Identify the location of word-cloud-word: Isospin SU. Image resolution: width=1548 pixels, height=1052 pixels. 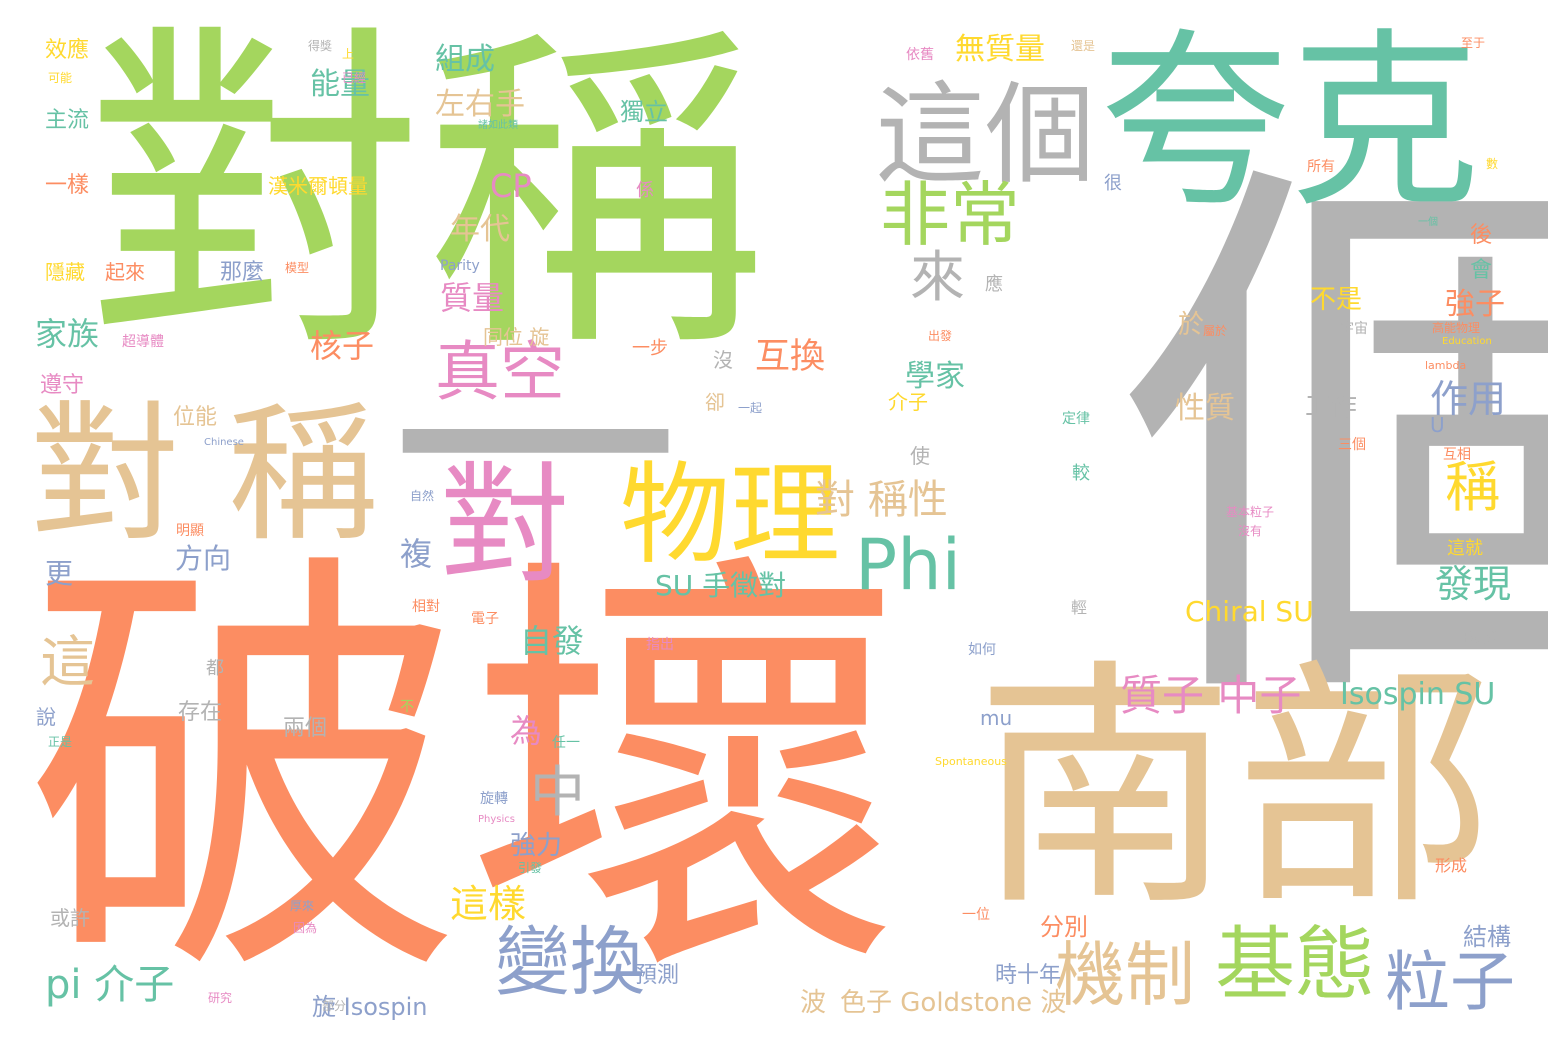
(1418, 694).